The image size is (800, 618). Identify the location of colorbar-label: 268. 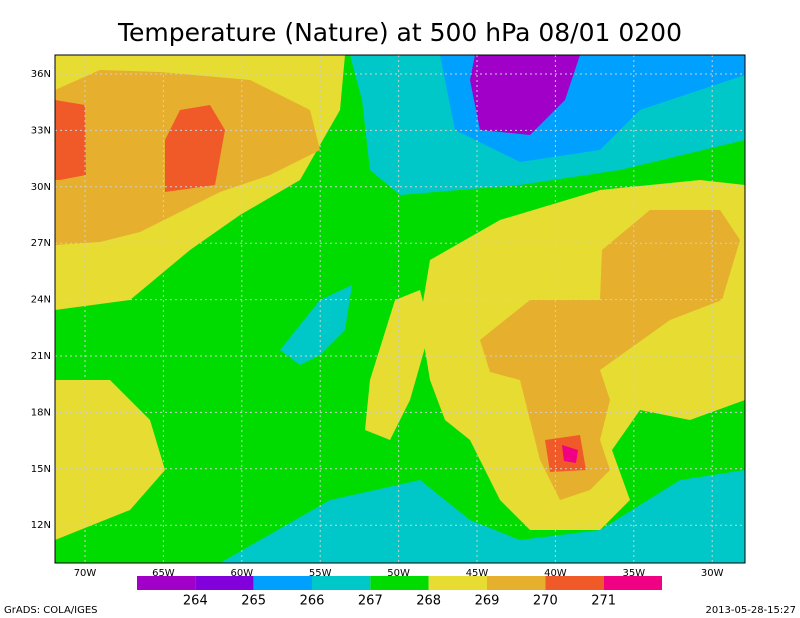
(428, 601).